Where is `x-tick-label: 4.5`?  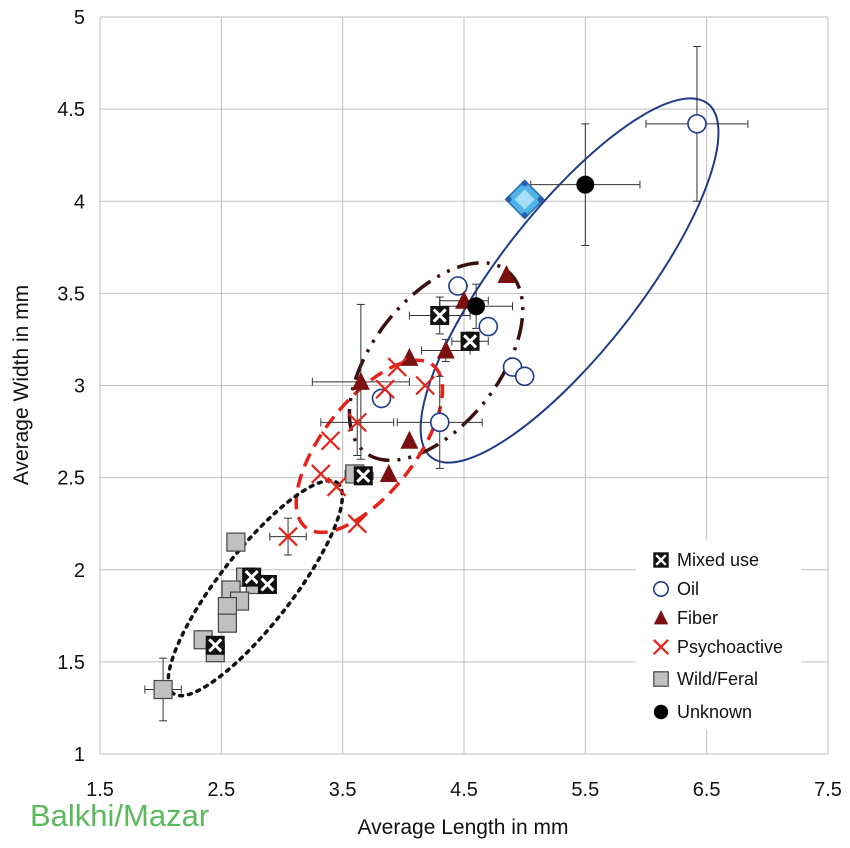
x-tick-label: 4.5 is located at coordinates (464, 790).